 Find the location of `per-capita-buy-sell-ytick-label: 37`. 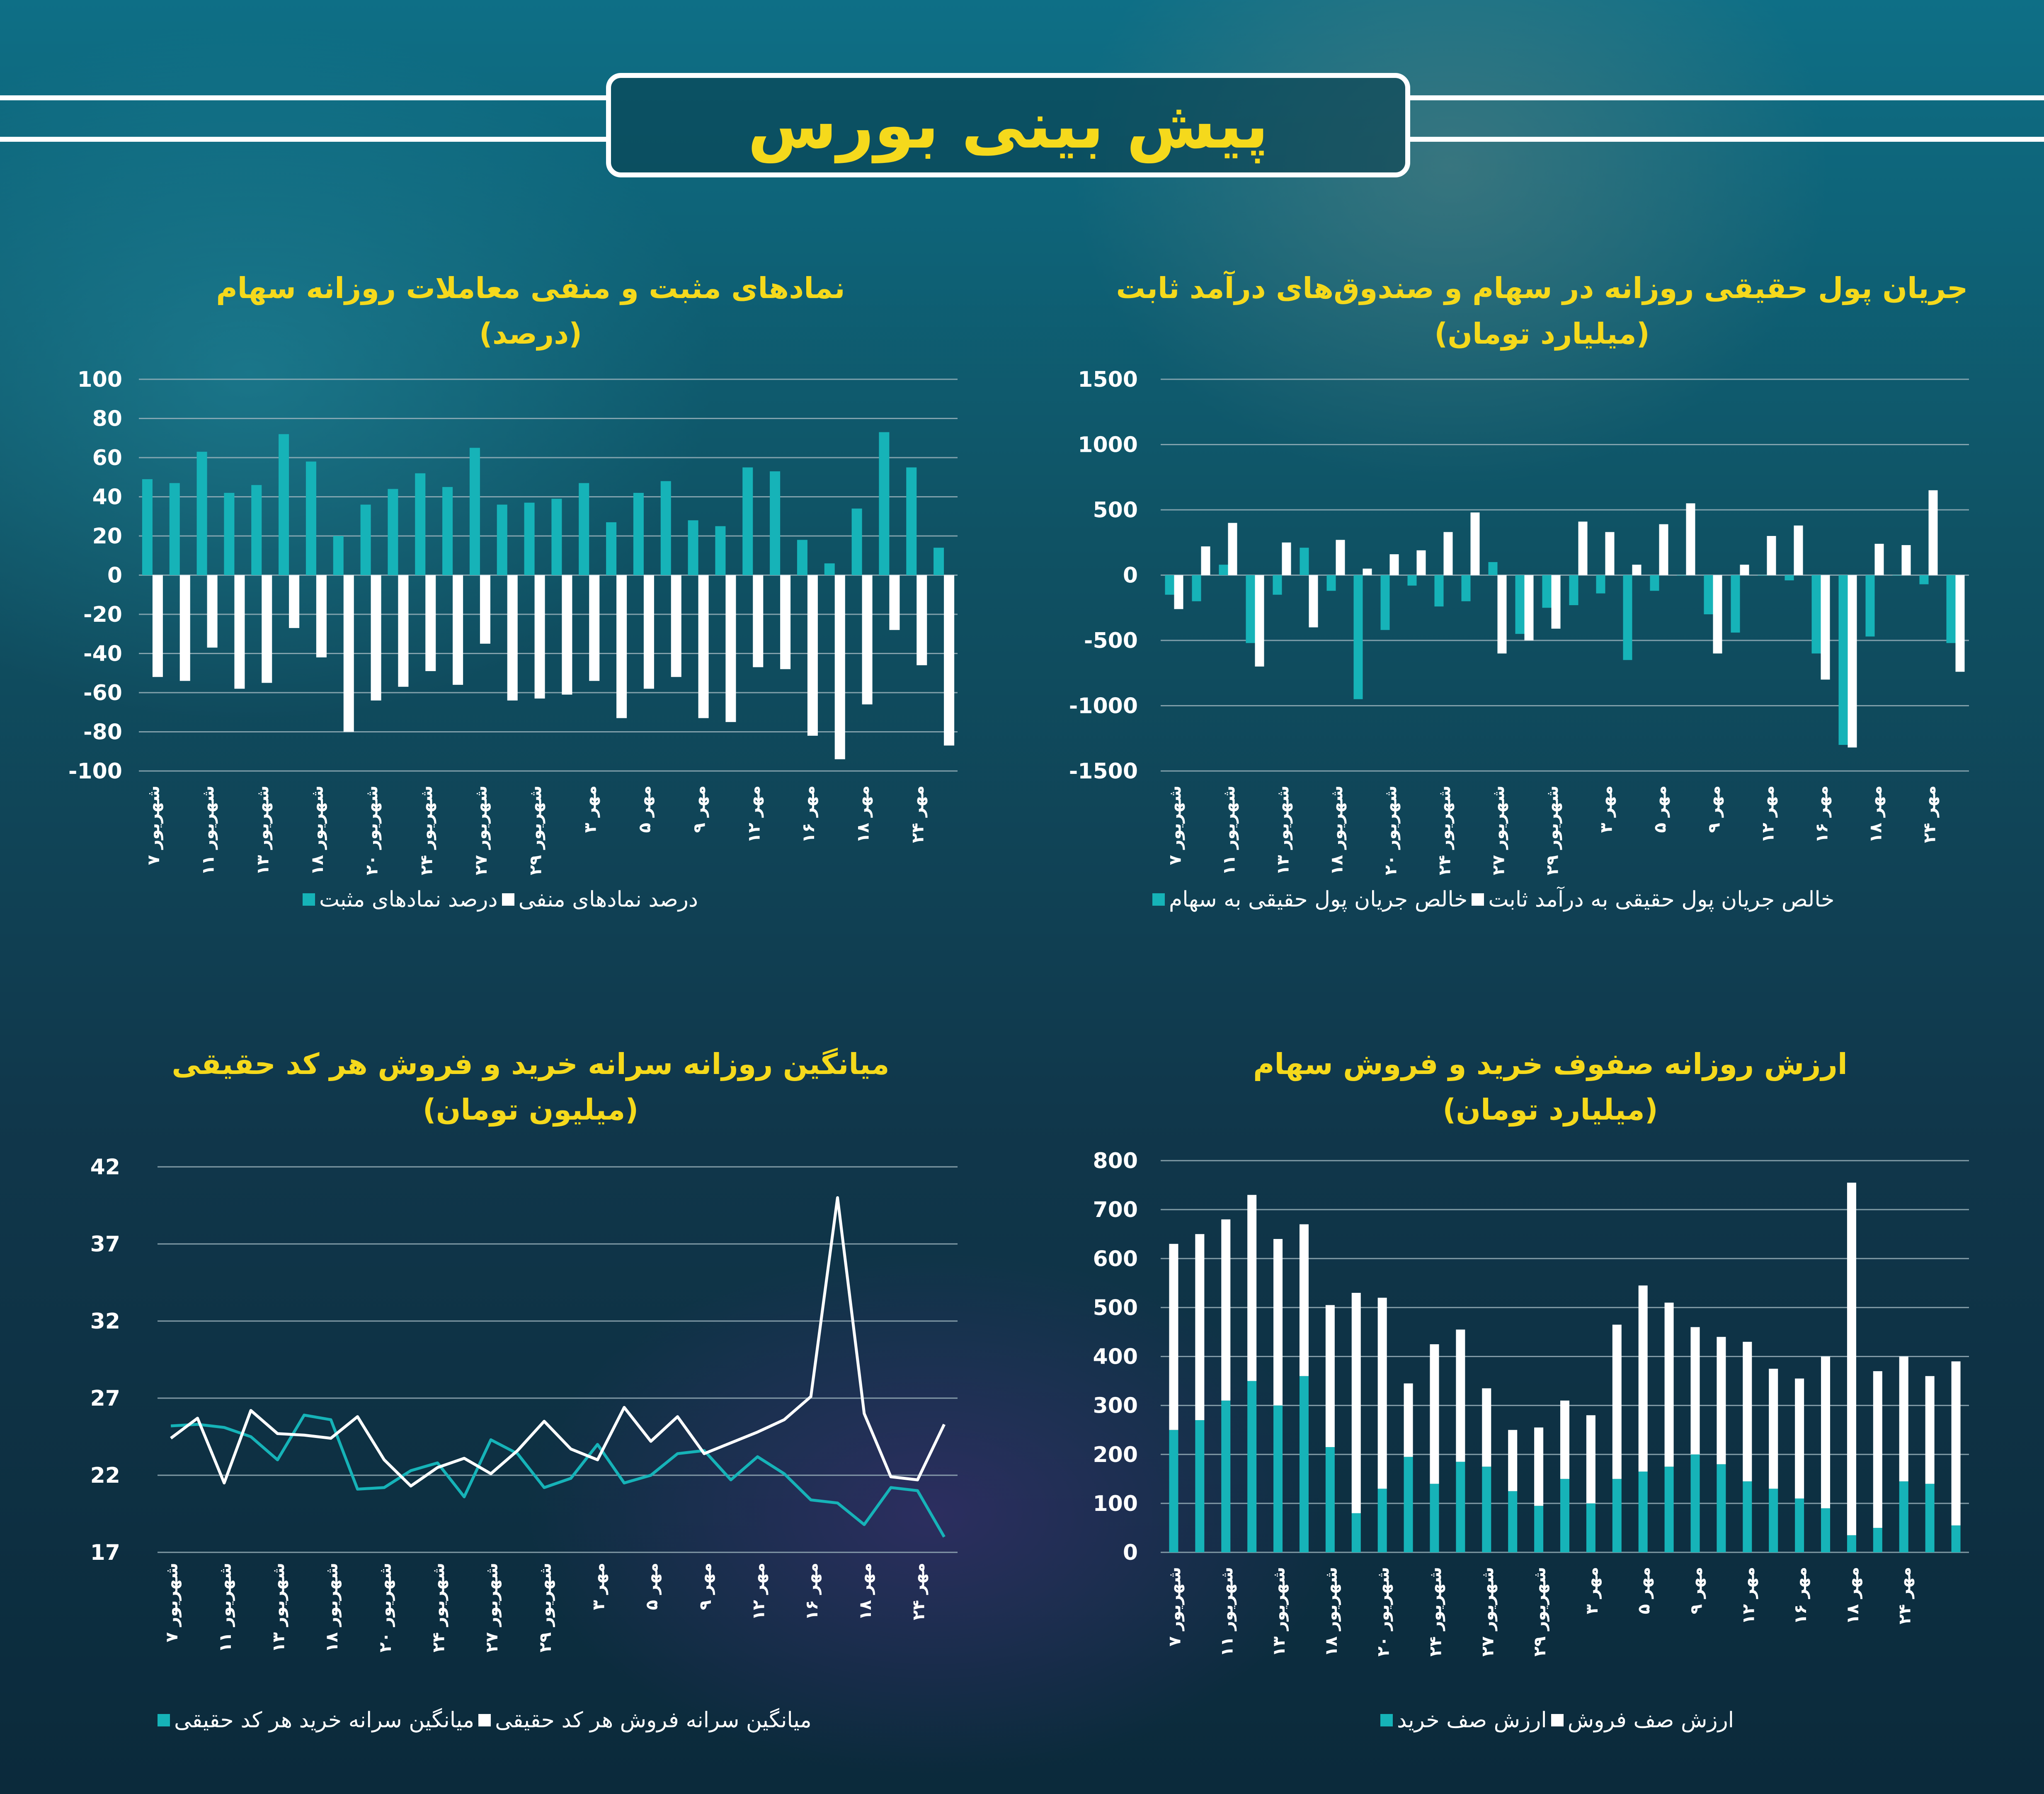

per-capita-buy-sell-ytick-label: 37 is located at coordinates (105, 1244).